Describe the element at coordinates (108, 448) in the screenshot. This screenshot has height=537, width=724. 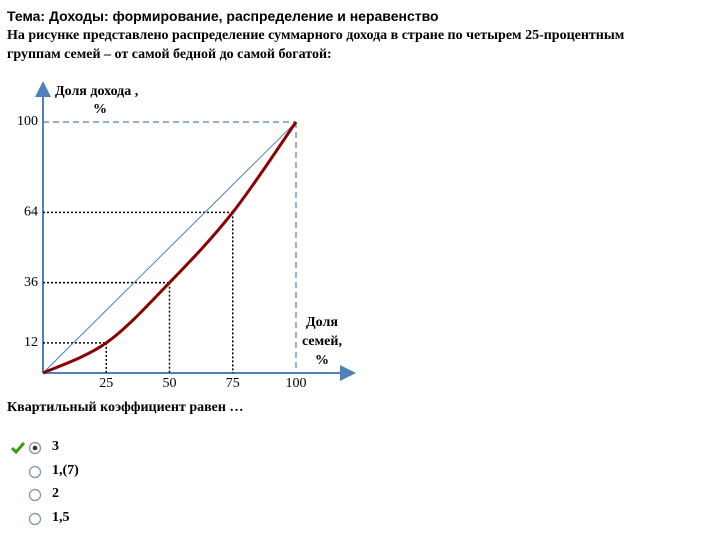
I see `option: 3` at that location.